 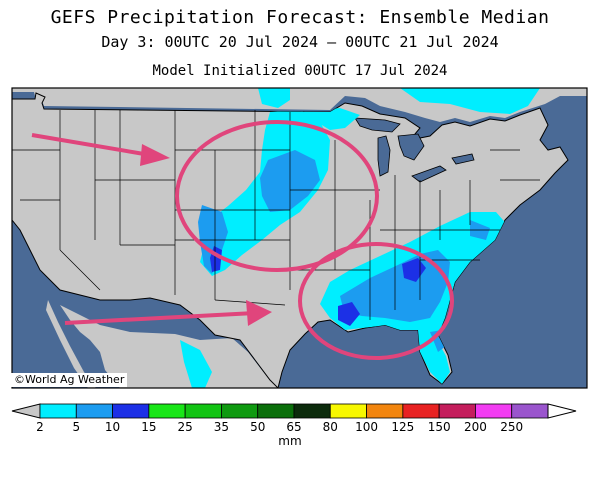 What do you see at coordinates (69, 380) in the screenshot?
I see `credit-label: ©World Ag Weather` at bounding box center [69, 380].